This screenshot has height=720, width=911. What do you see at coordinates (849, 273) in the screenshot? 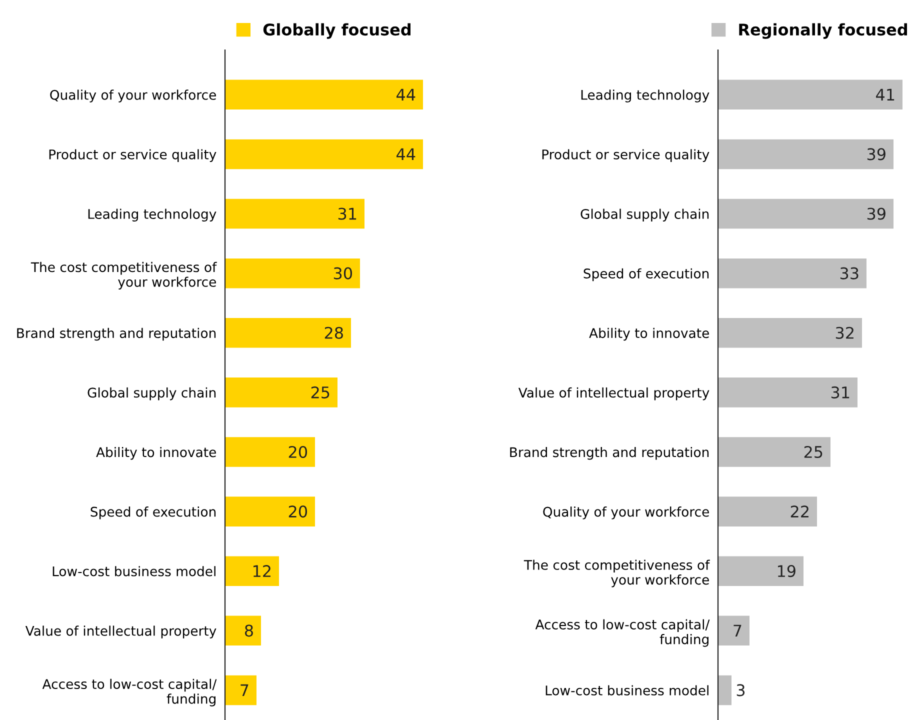
I see `data-label: 33` at bounding box center [849, 273].